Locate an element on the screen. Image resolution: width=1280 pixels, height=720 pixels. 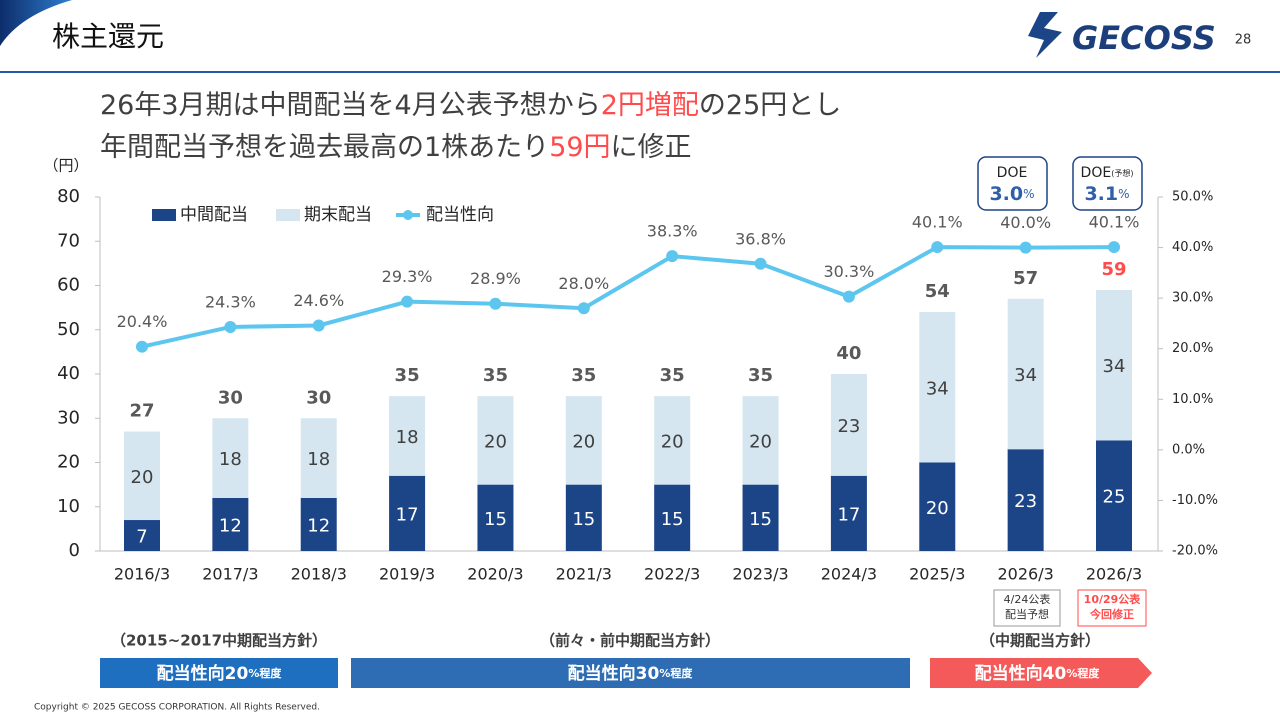
y-tick-label: 80 is located at coordinates (68, 196).